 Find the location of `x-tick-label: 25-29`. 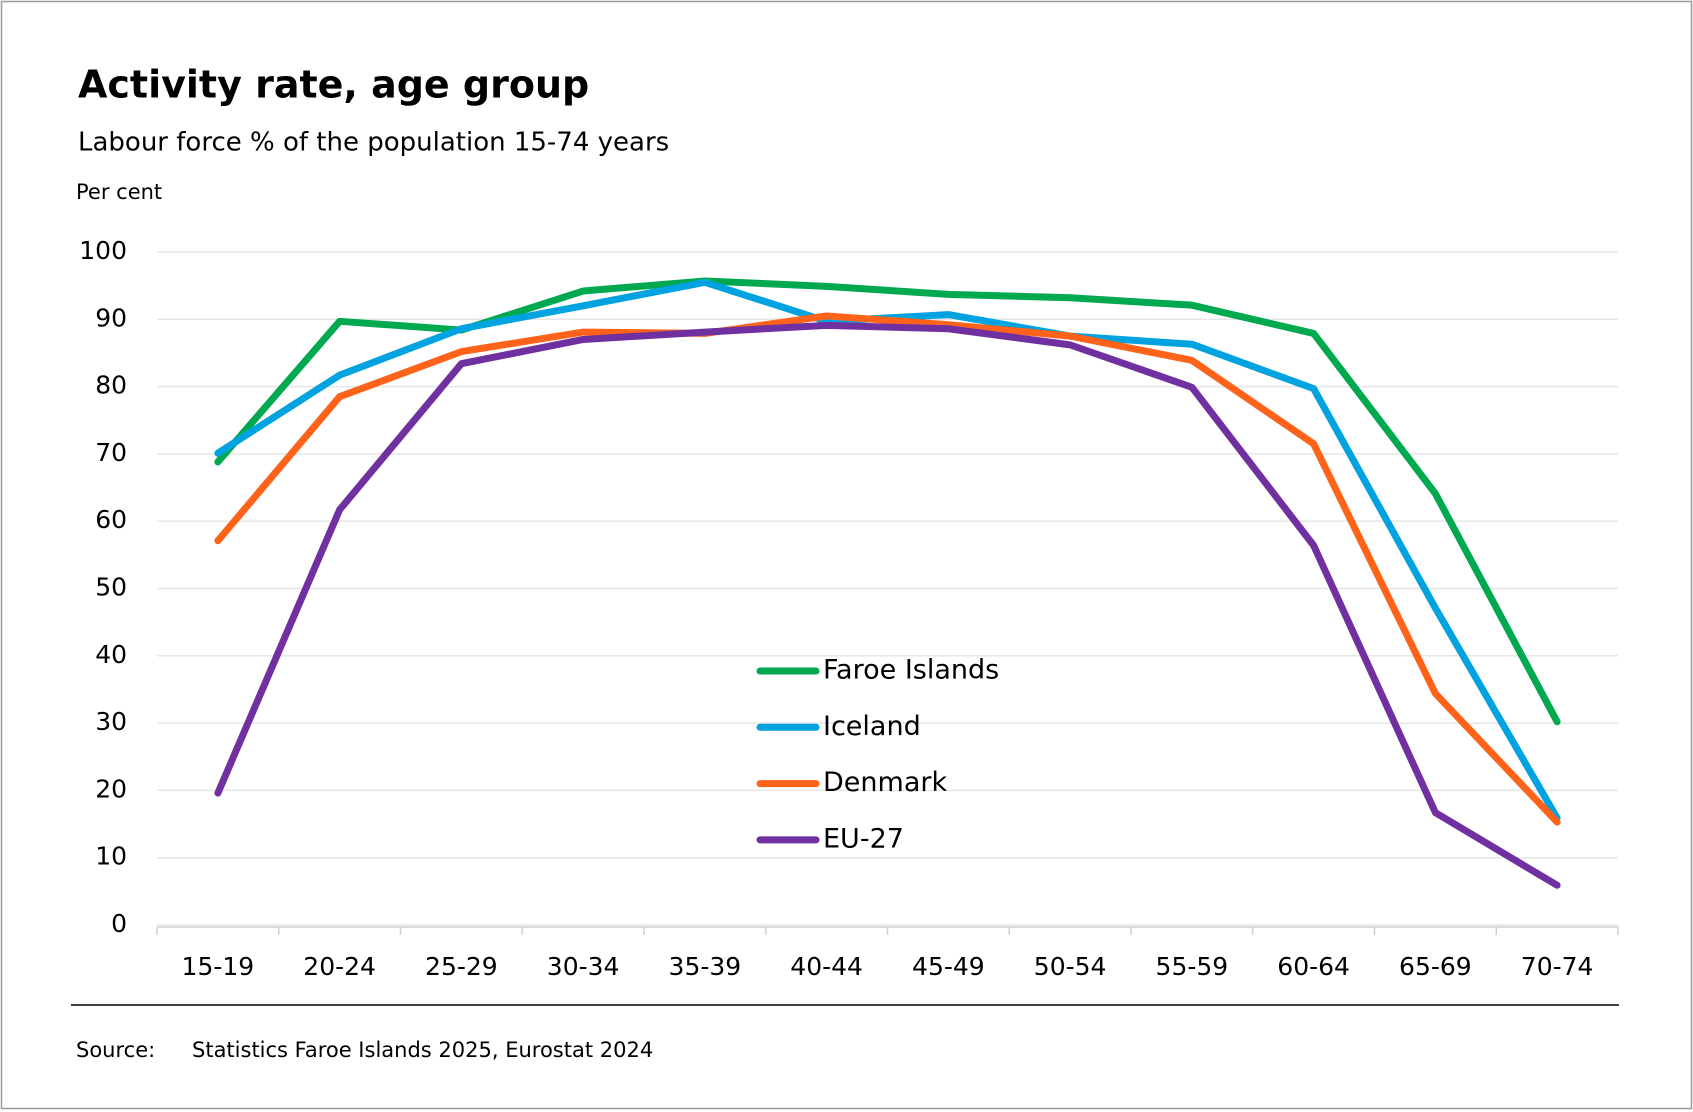

x-tick-label: 25-29 is located at coordinates (461, 966).